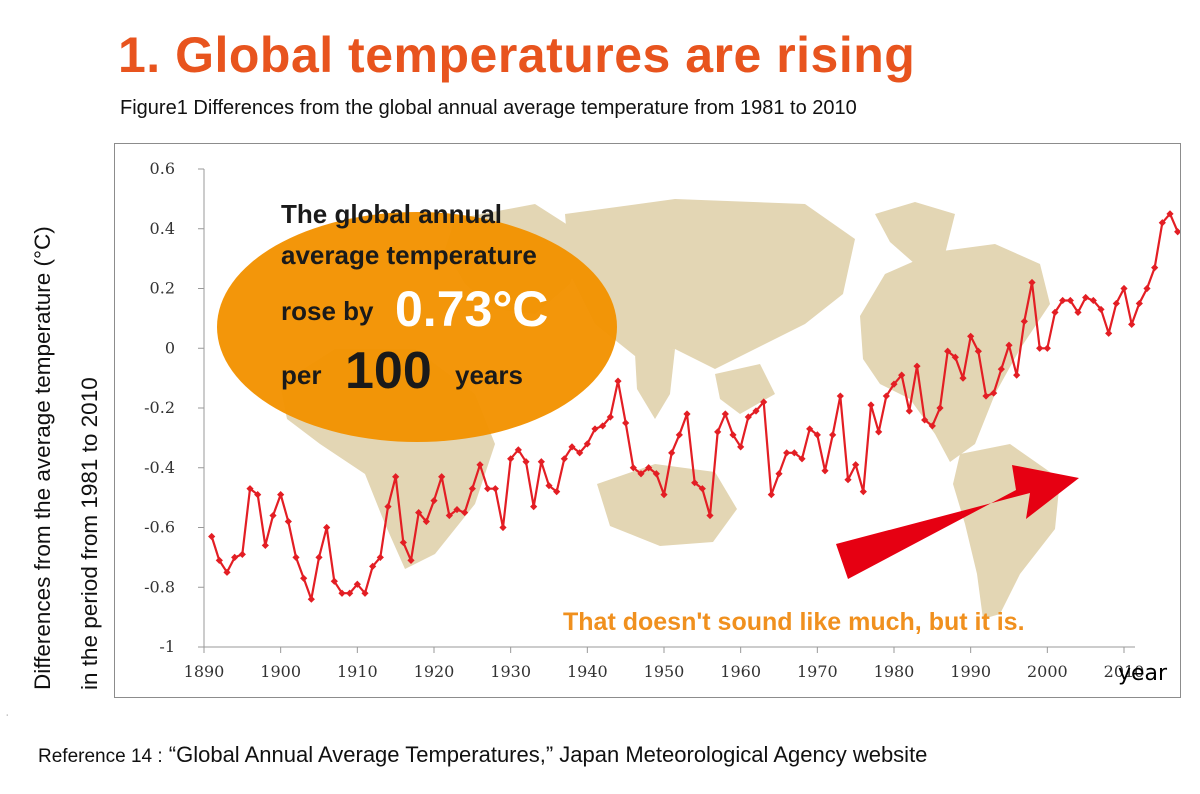 This screenshot has width=1200, height=794. Describe the element at coordinates (794, 622) in the screenshot. I see `remark-text: That doesn't sound like much, but it is.` at that location.